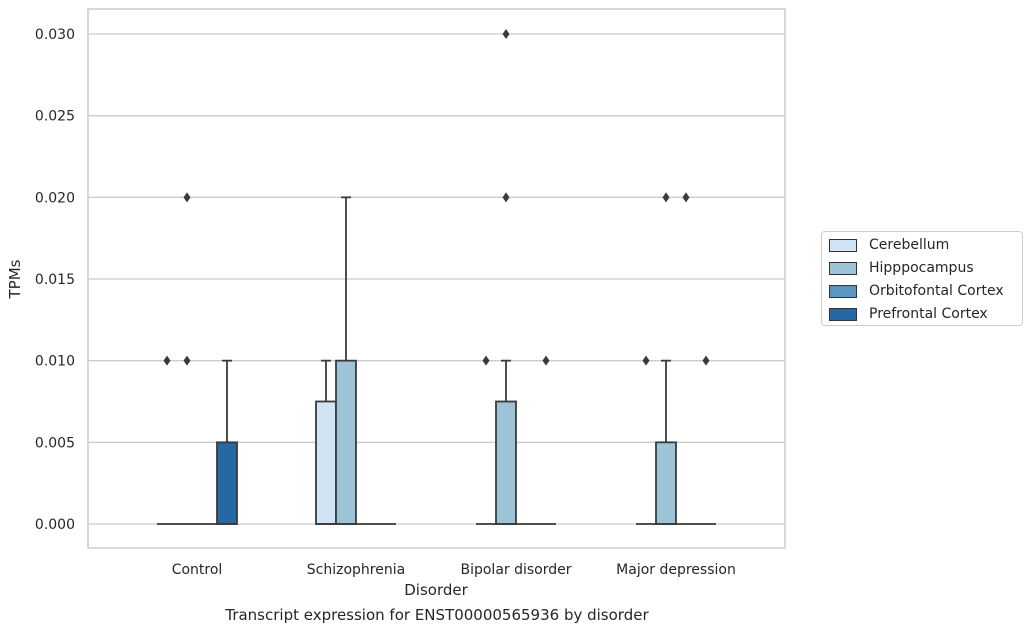  What do you see at coordinates (936, 291) in the screenshot?
I see `legend-label: Orbitofontal Cortex` at bounding box center [936, 291].